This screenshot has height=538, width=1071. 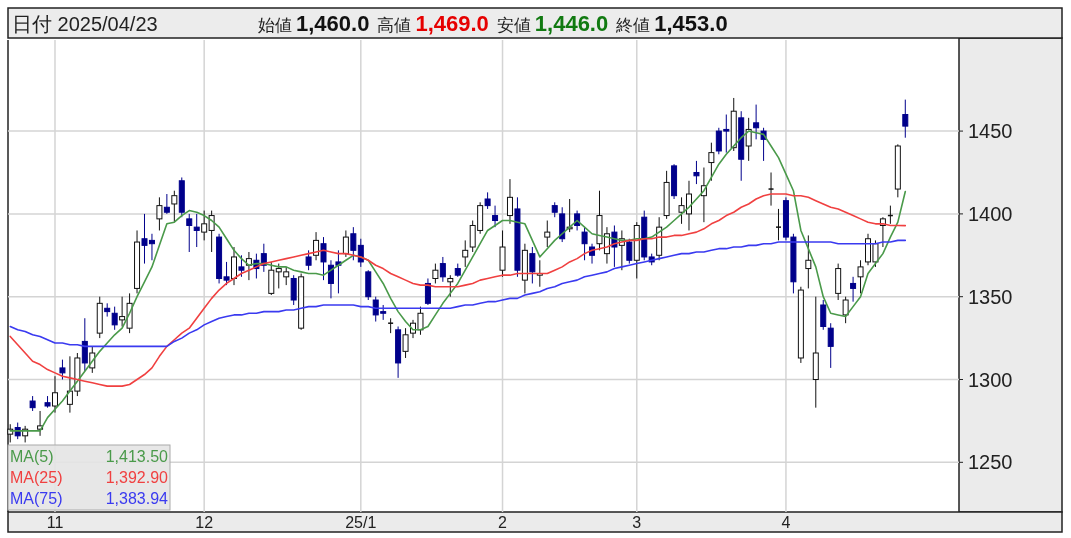 I want to click on annotation: 1,392.90, so click(x=137, y=477).